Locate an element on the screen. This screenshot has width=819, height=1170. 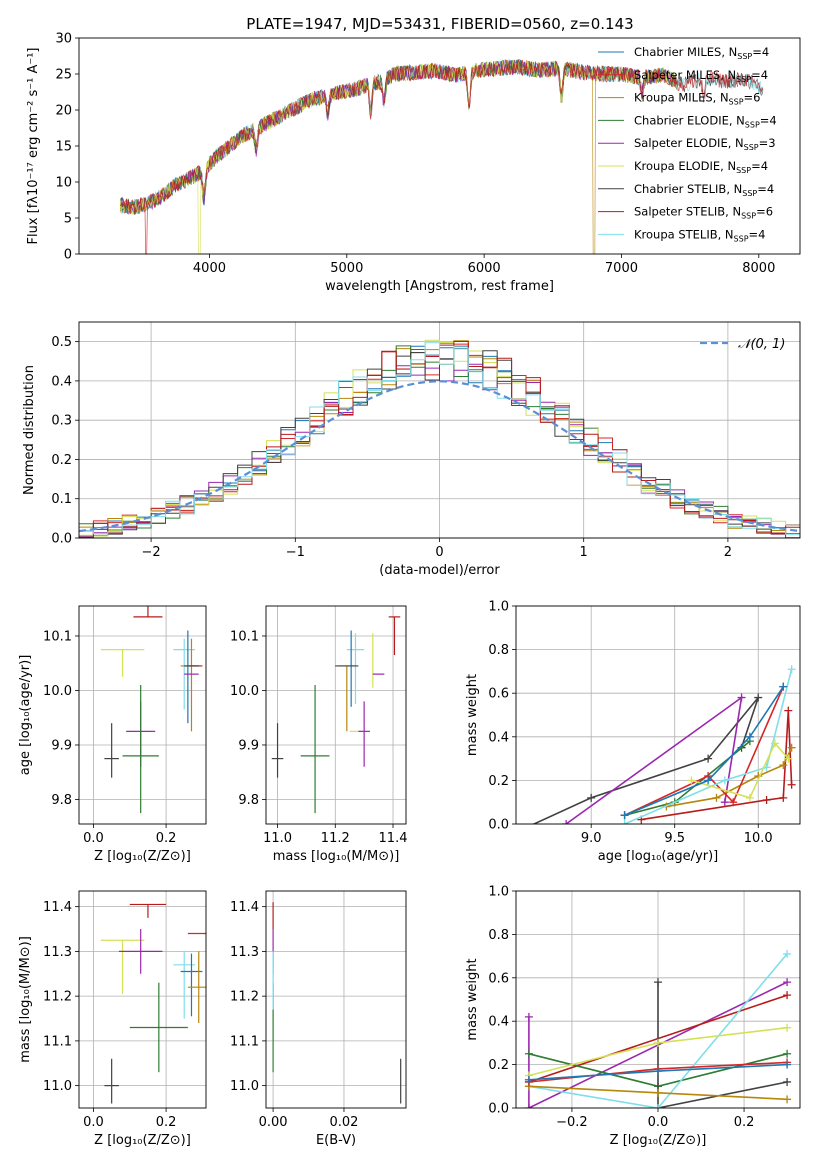
normal-reference-curve is located at coordinates (439, 456).